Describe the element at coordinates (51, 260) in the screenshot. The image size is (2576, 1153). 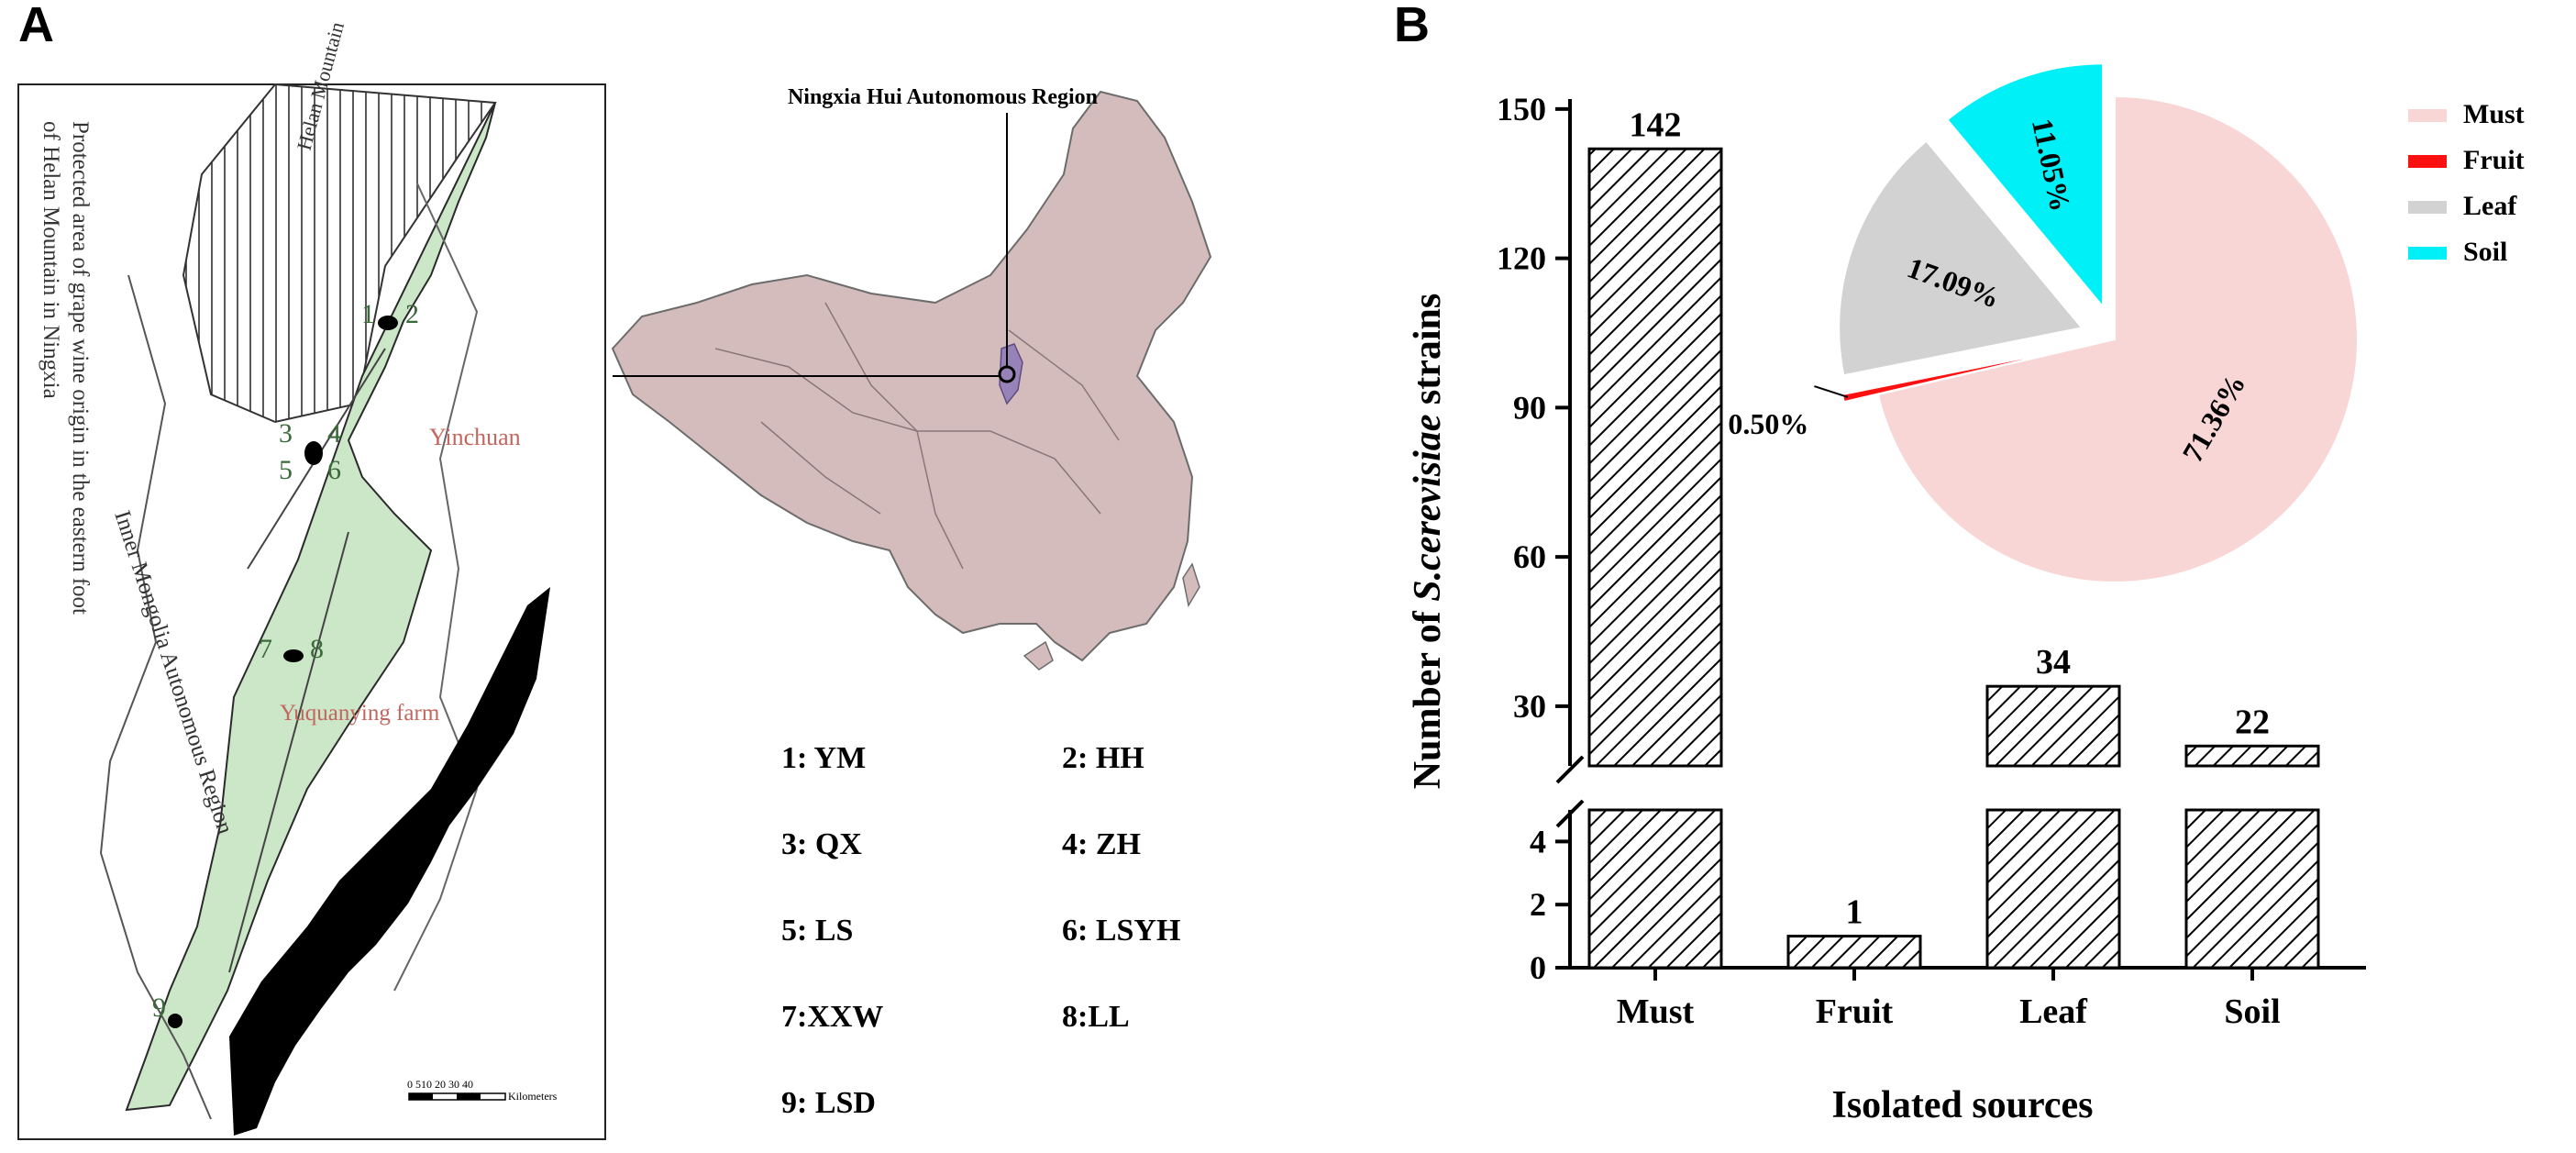
I see `map-title-line: of Helan Mountain in Ningxia` at that location.